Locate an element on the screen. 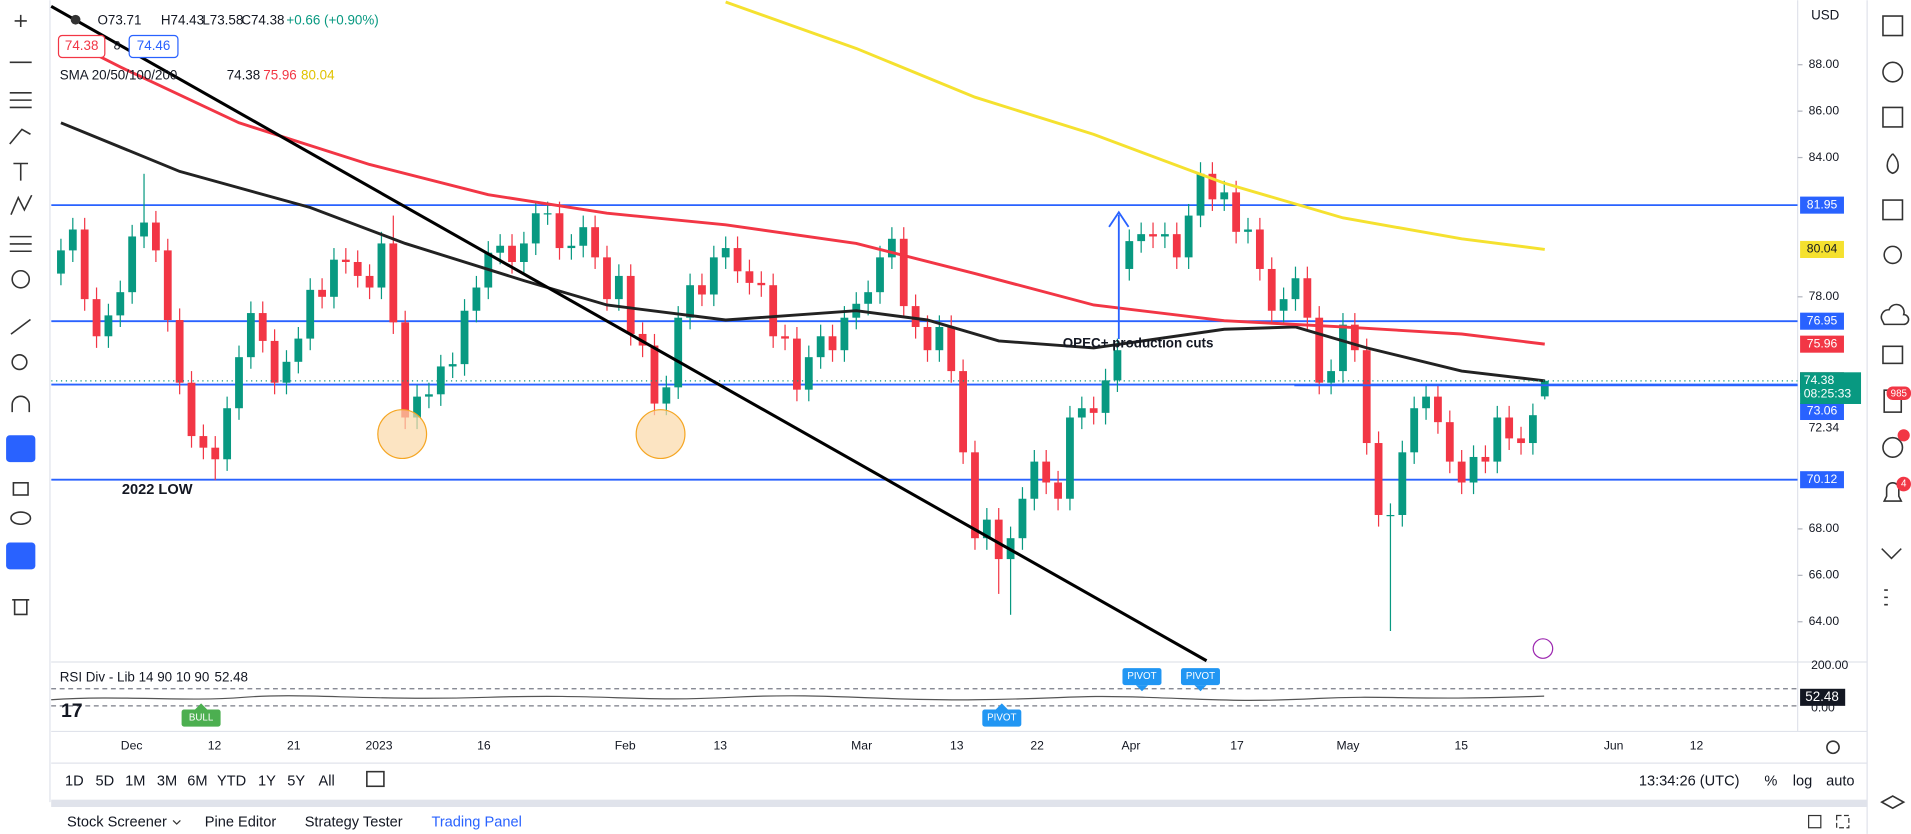 The height and width of the screenshot is (834, 1911). bid: 74.38 is located at coordinates (82, 45).